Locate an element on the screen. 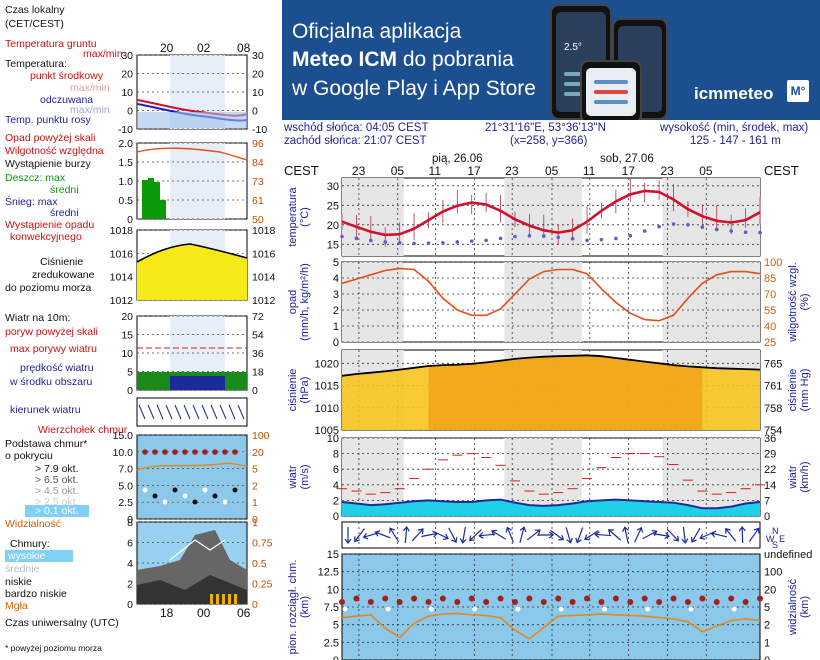 This screenshot has width=820, height=660. legend-okt-45: > 4.5 okt. is located at coordinates (57, 491).